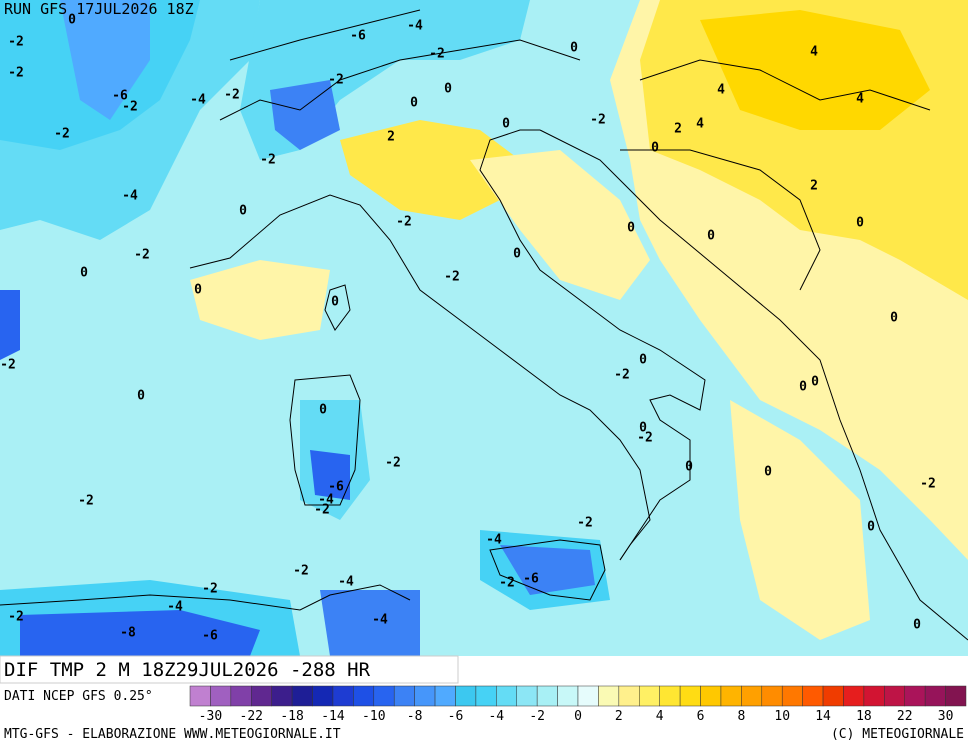 The width and height of the screenshot is (968, 749). I want to click on colorbar-label: 8, so click(741, 716).